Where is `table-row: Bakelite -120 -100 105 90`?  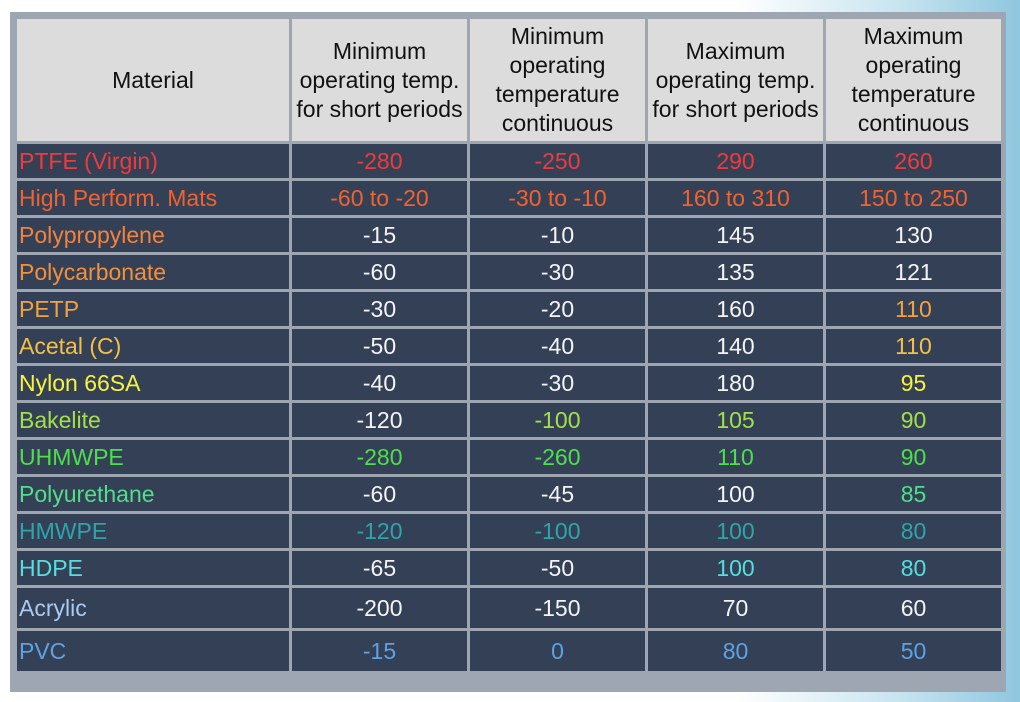
table-row: Bakelite -120 -100 105 90 is located at coordinates (509, 420).